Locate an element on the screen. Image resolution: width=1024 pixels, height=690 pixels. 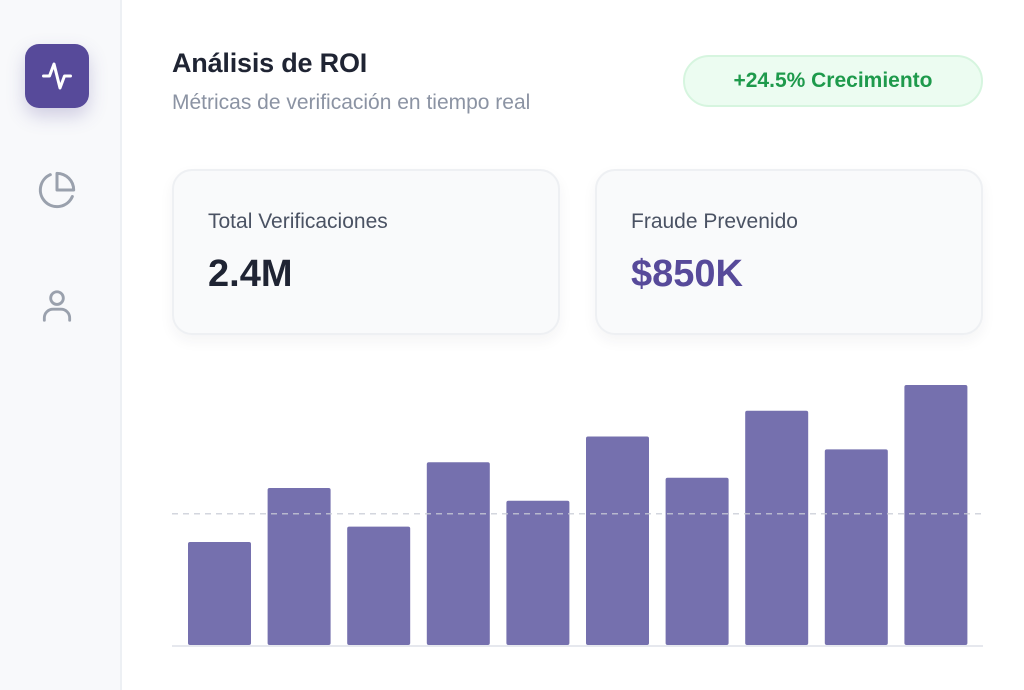
sidebar is located at coordinates (61, 345).